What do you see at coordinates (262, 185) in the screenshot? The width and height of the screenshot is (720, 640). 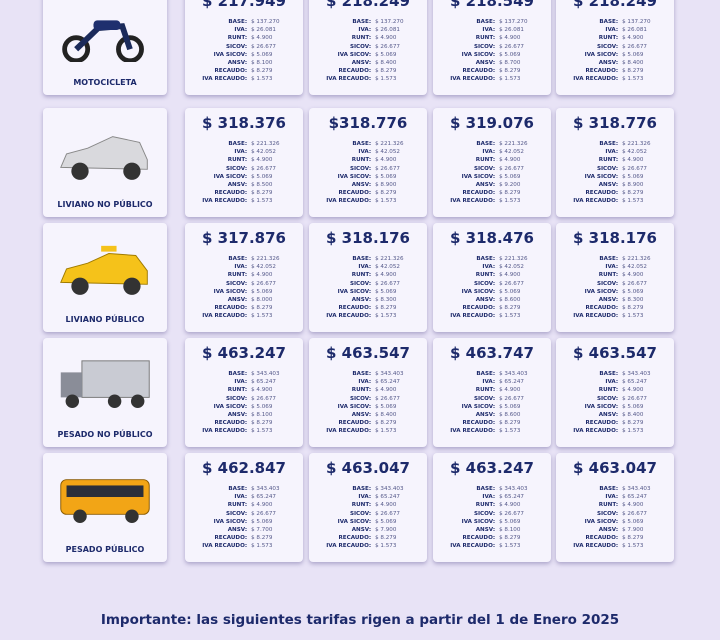 I see `breakdown-value: $ 8.500` at bounding box center [262, 185].